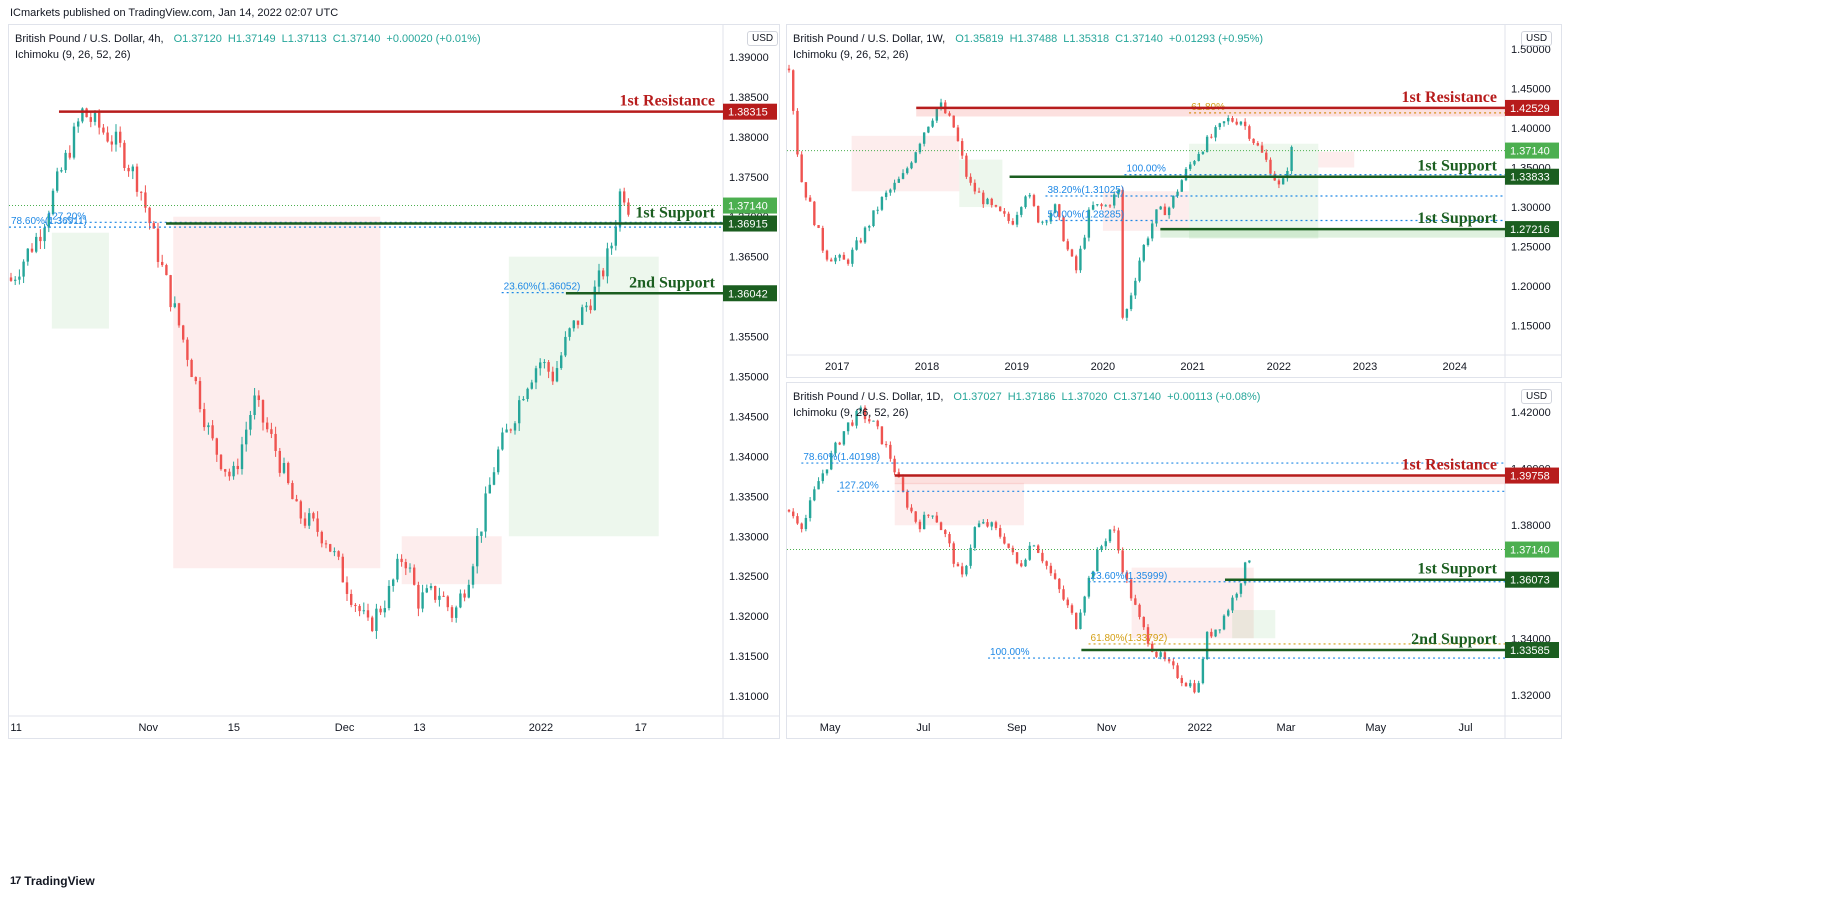 This screenshot has width=1837, height=899. What do you see at coordinates (641, 728) in the screenshot?
I see `x-tick-label: 17` at bounding box center [641, 728].